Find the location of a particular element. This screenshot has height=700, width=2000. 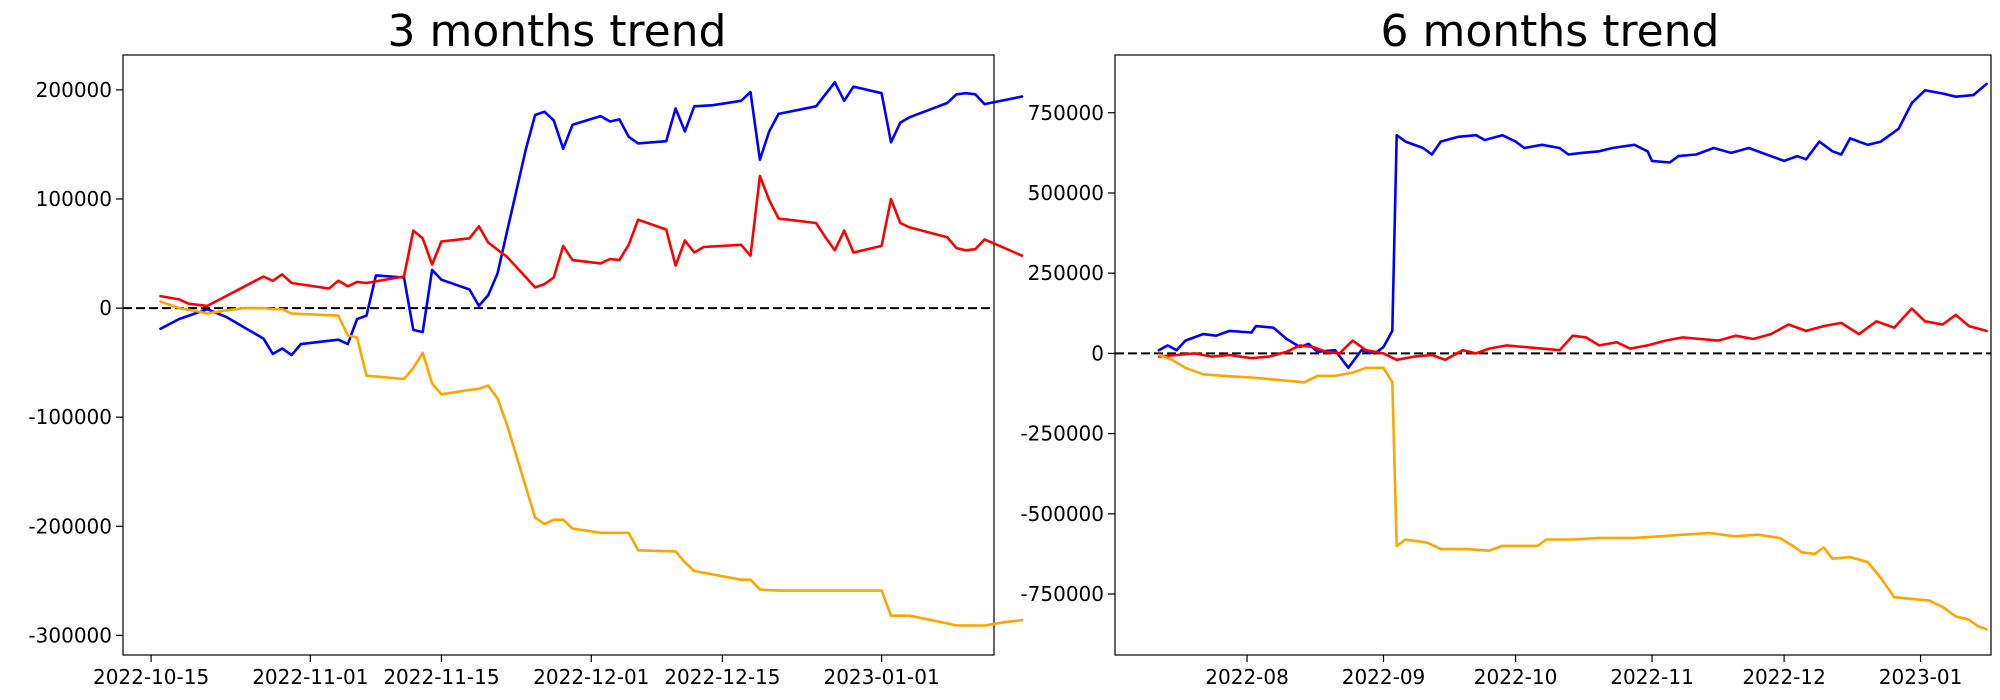

x-tick-label: 2022-08 is located at coordinates (1247, 677).